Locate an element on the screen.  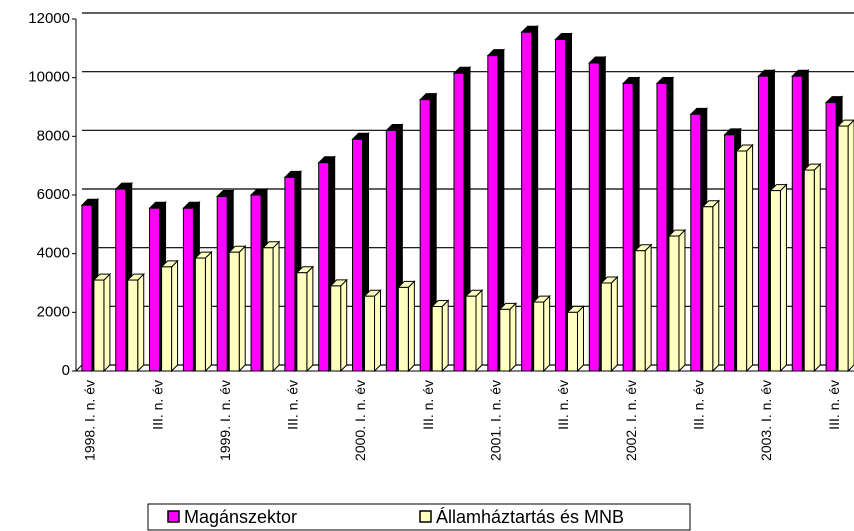
legend-label: Magánszektor is located at coordinates (240, 517).